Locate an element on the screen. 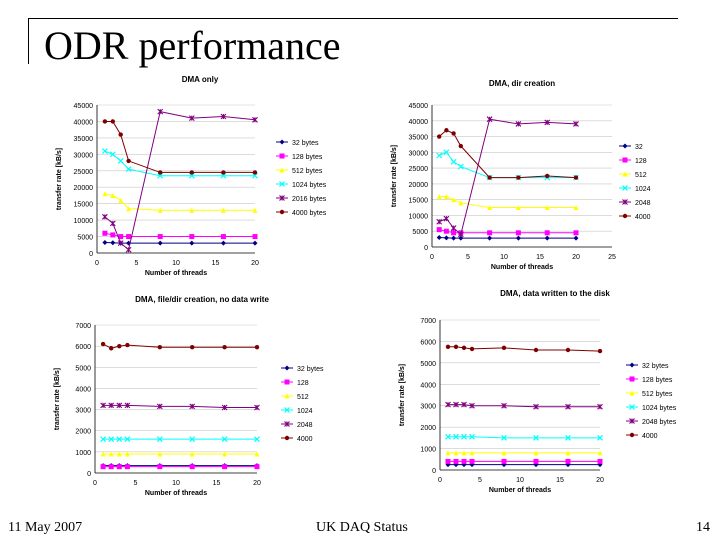 The width and height of the screenshot is (720, 540). series-line is located at coordinates (507, 154).